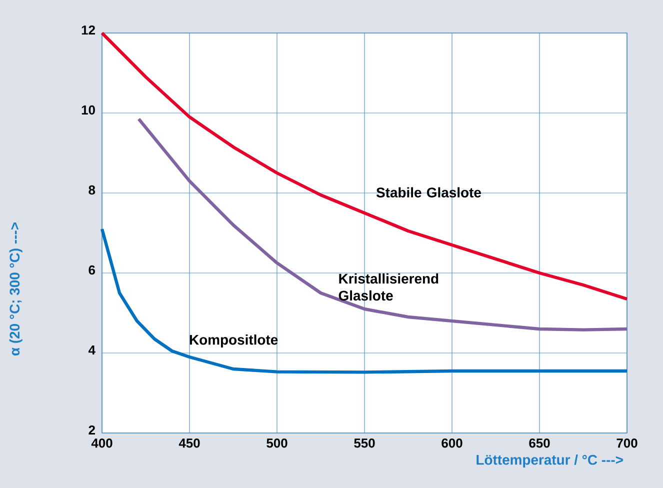 The image size is (663, 488). I want to click on x-tick-label: 400, so click(101, 443).